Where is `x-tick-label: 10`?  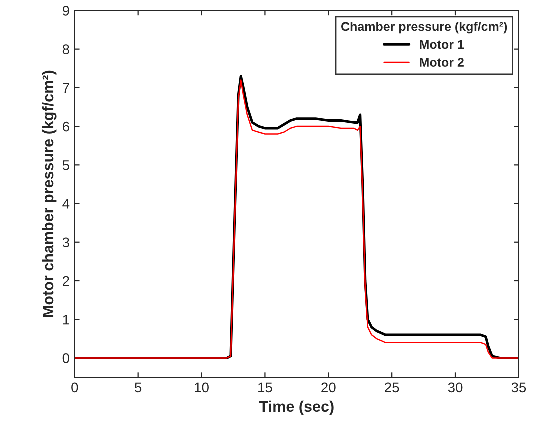 x-tick-label: 10 is located at coordinates (202, 387).